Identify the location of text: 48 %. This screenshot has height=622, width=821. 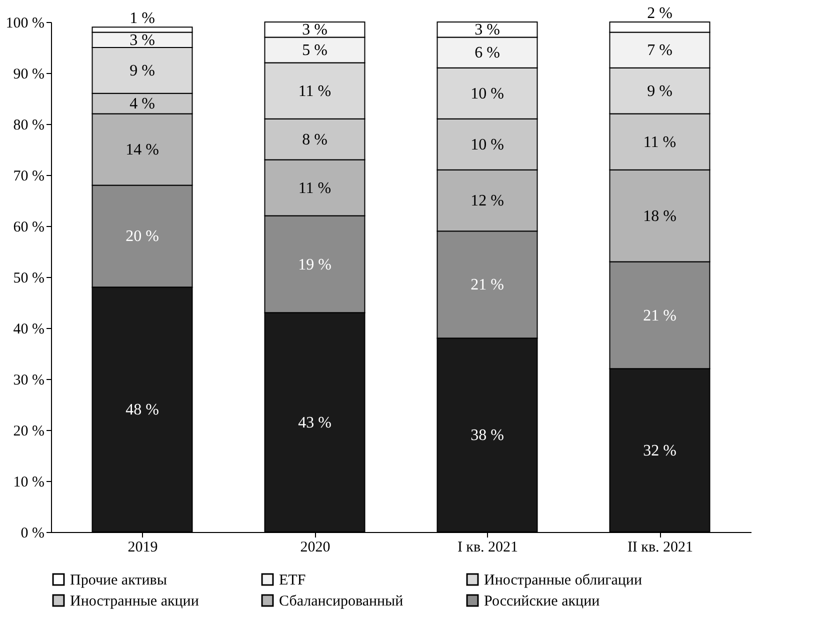
(142, 410).